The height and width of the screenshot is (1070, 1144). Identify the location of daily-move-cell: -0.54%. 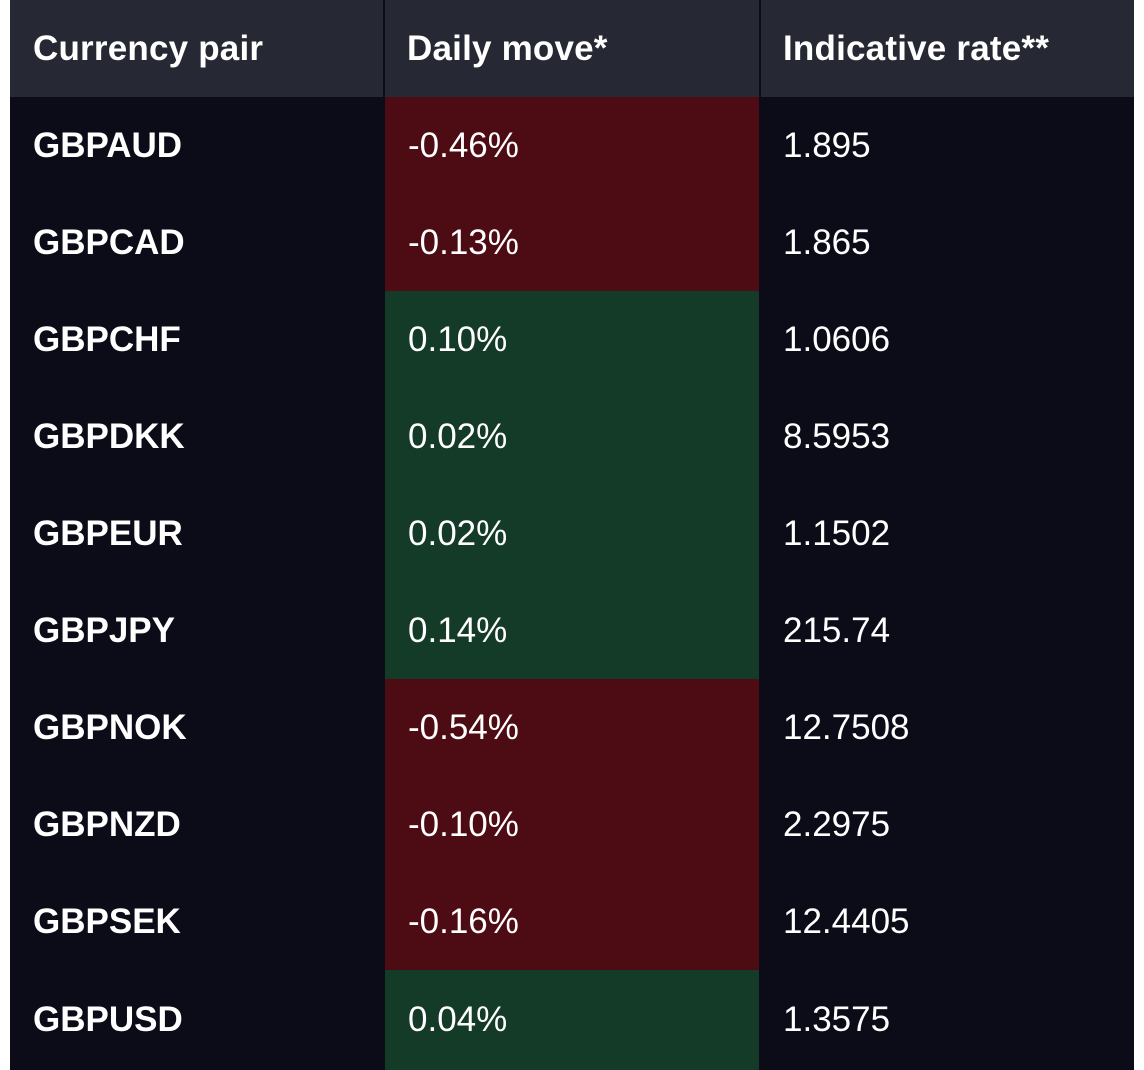
(572, 727).